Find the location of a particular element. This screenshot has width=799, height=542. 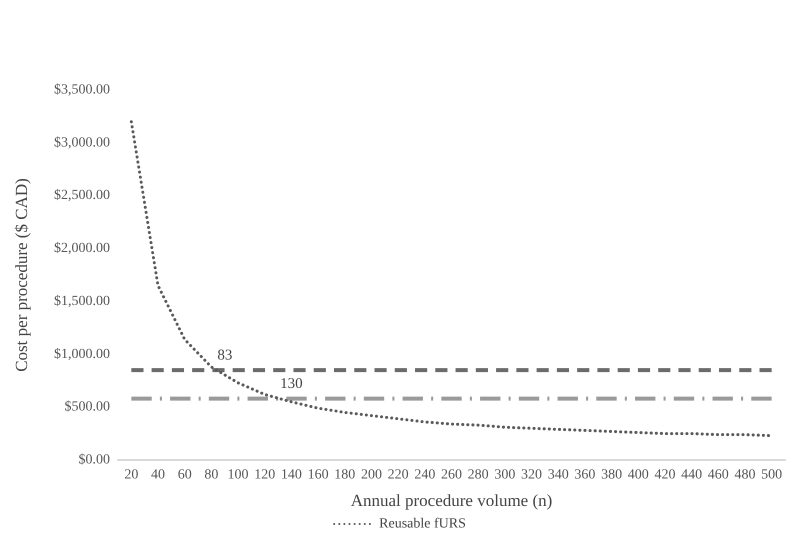

y-tick-label: $3,500.00 is located at coordinates (82, 90).